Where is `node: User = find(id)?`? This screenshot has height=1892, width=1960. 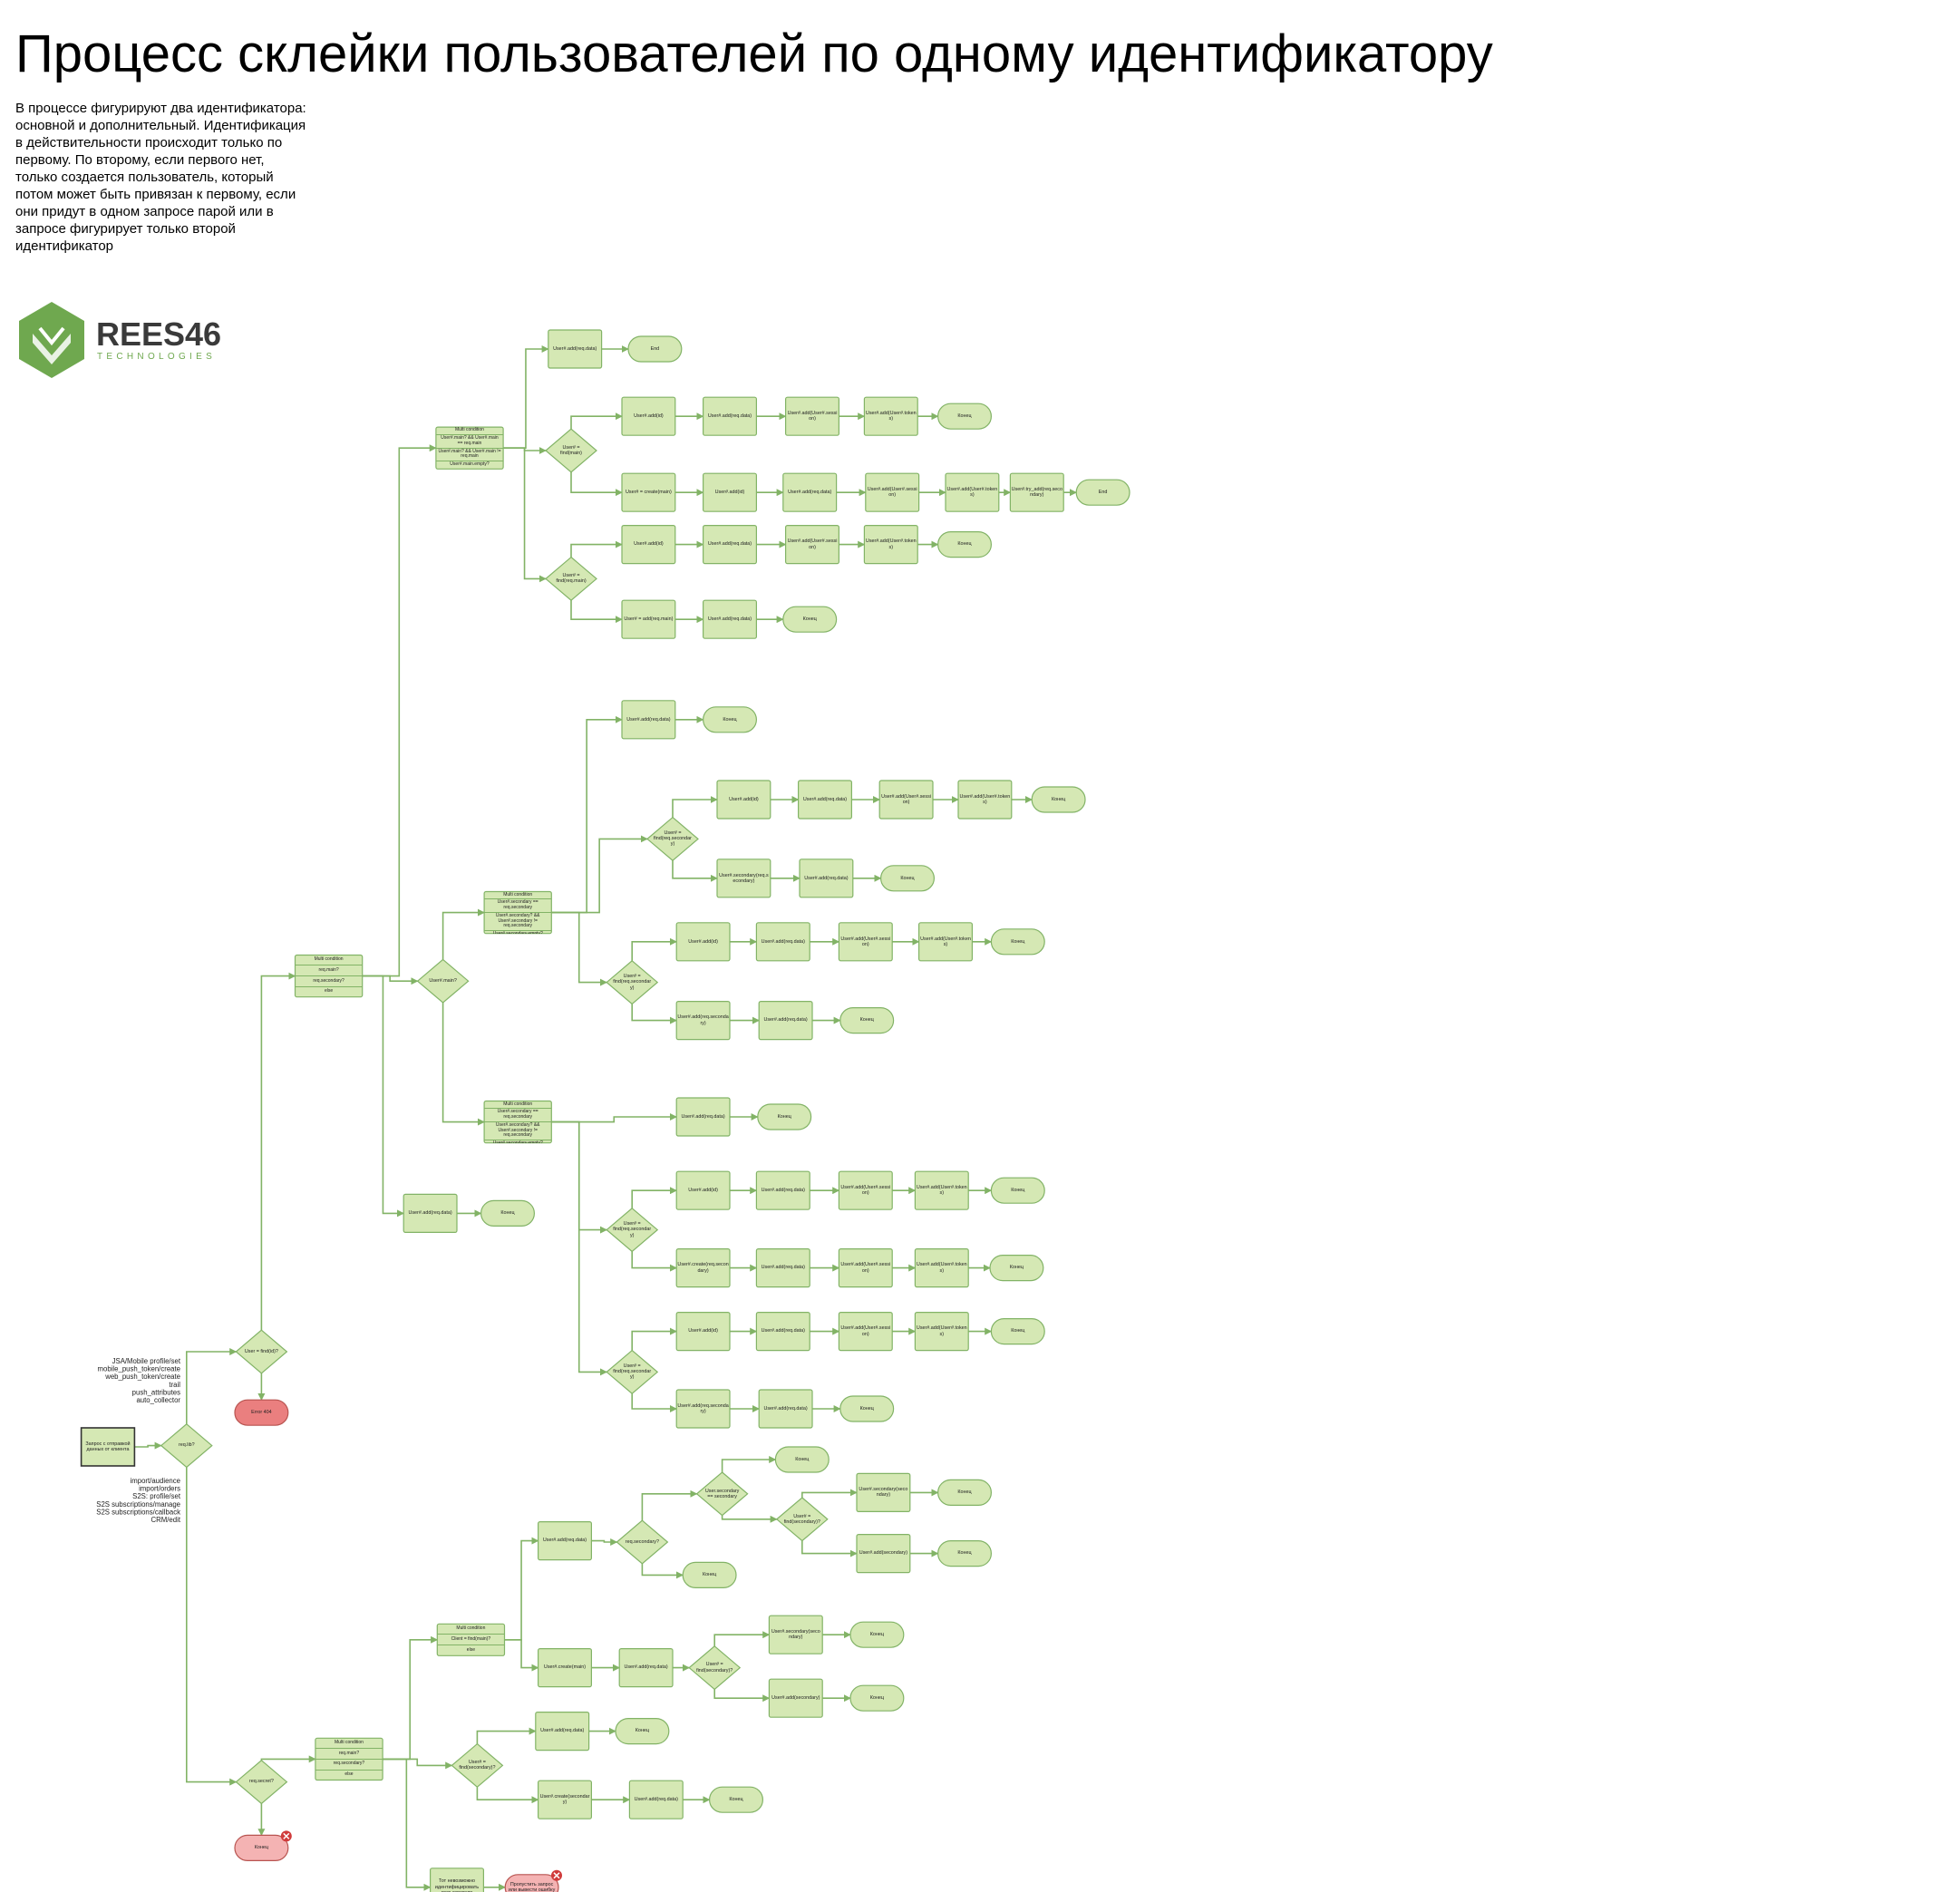 node: User = find(id)? is located at coordinates (261, 1351).